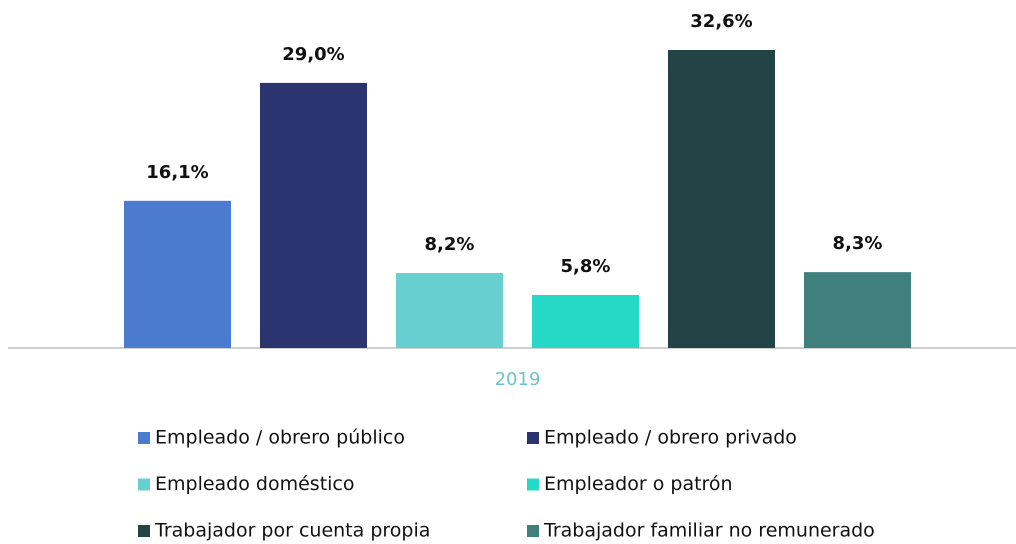 The height and width of the screenshot is (544, 1016). Describe the element at coordinates (255, 484) in the screenshot. I see `legend-label: Empleado doméstico` at that location.